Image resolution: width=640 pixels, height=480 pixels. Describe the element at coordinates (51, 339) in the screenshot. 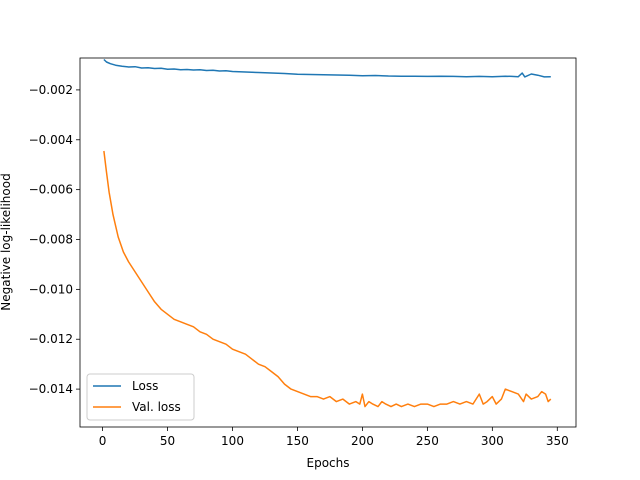

I see `y-tick-label: −0.012` at that location.